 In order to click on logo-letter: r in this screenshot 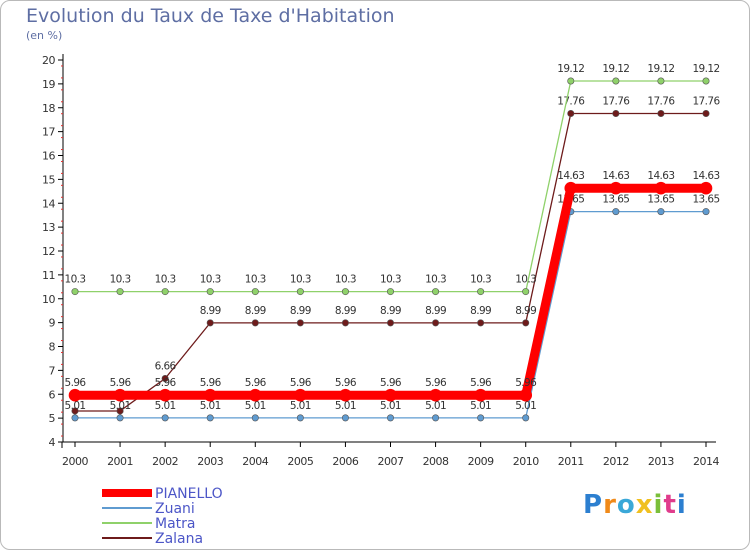, I will do `click(610, 505)`.